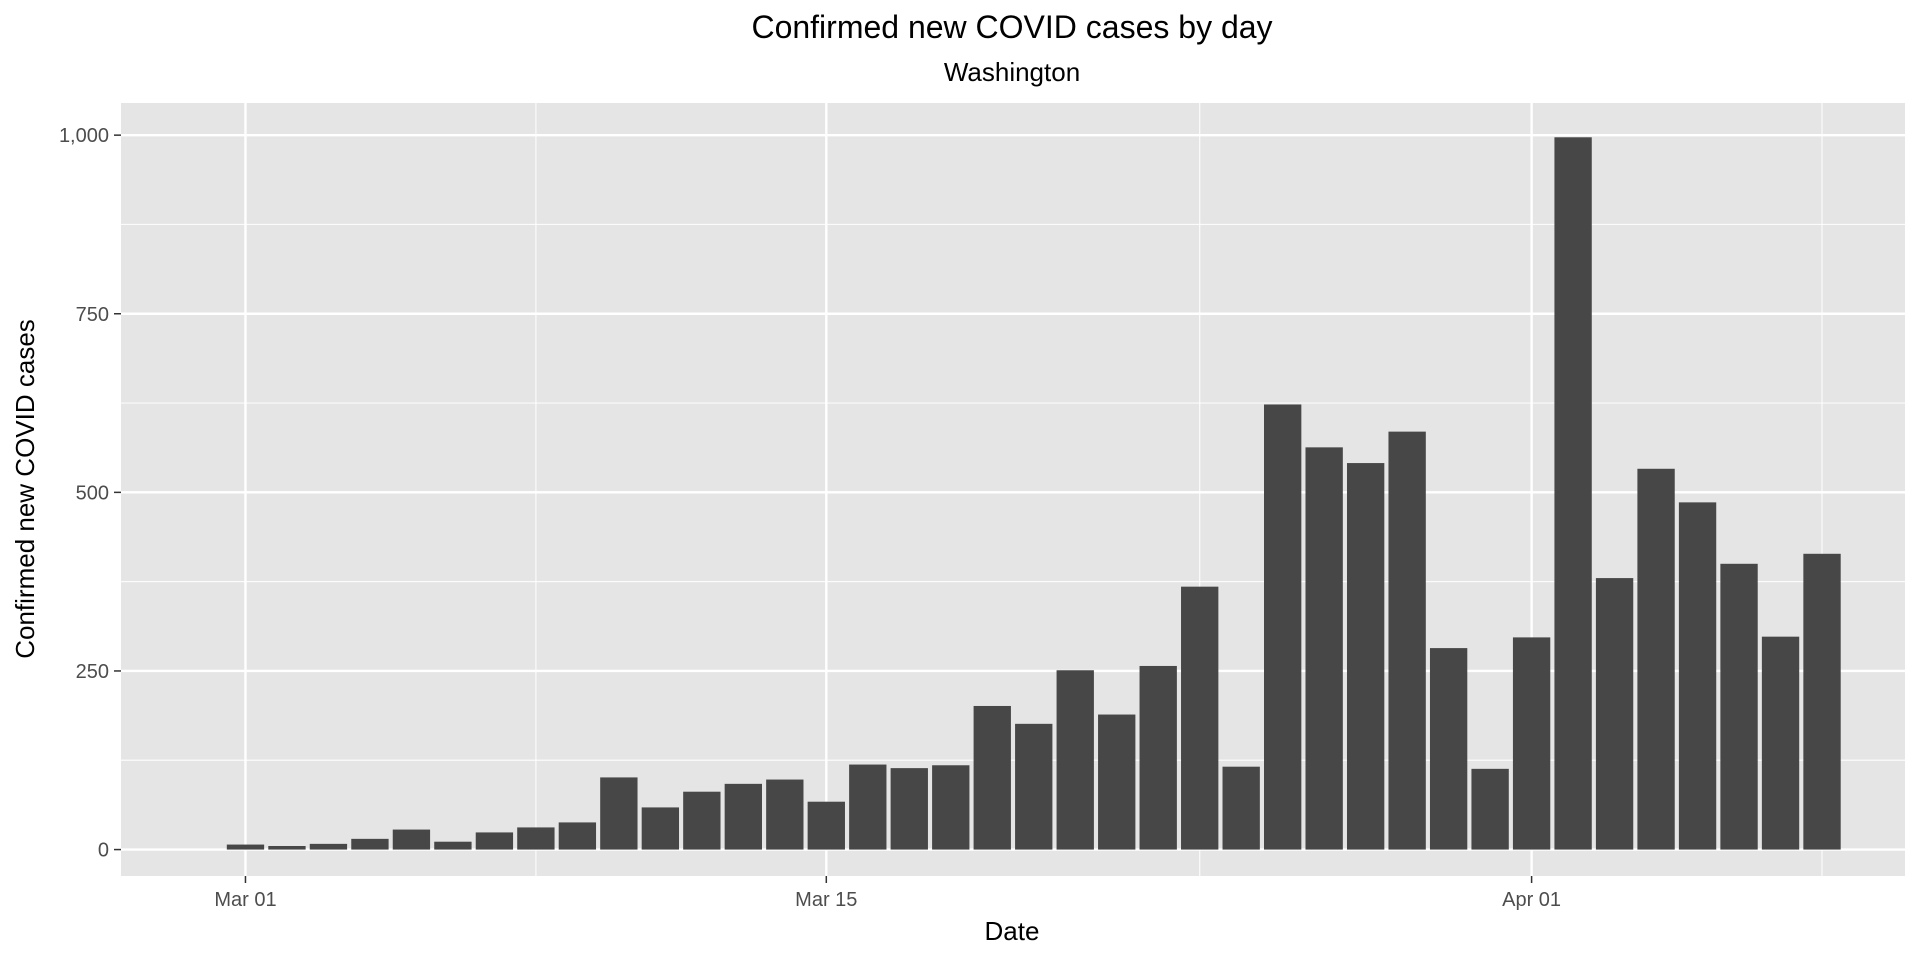  I want to click on chart-title: Confirmed new COVID cases by day, so click(1011, 27).